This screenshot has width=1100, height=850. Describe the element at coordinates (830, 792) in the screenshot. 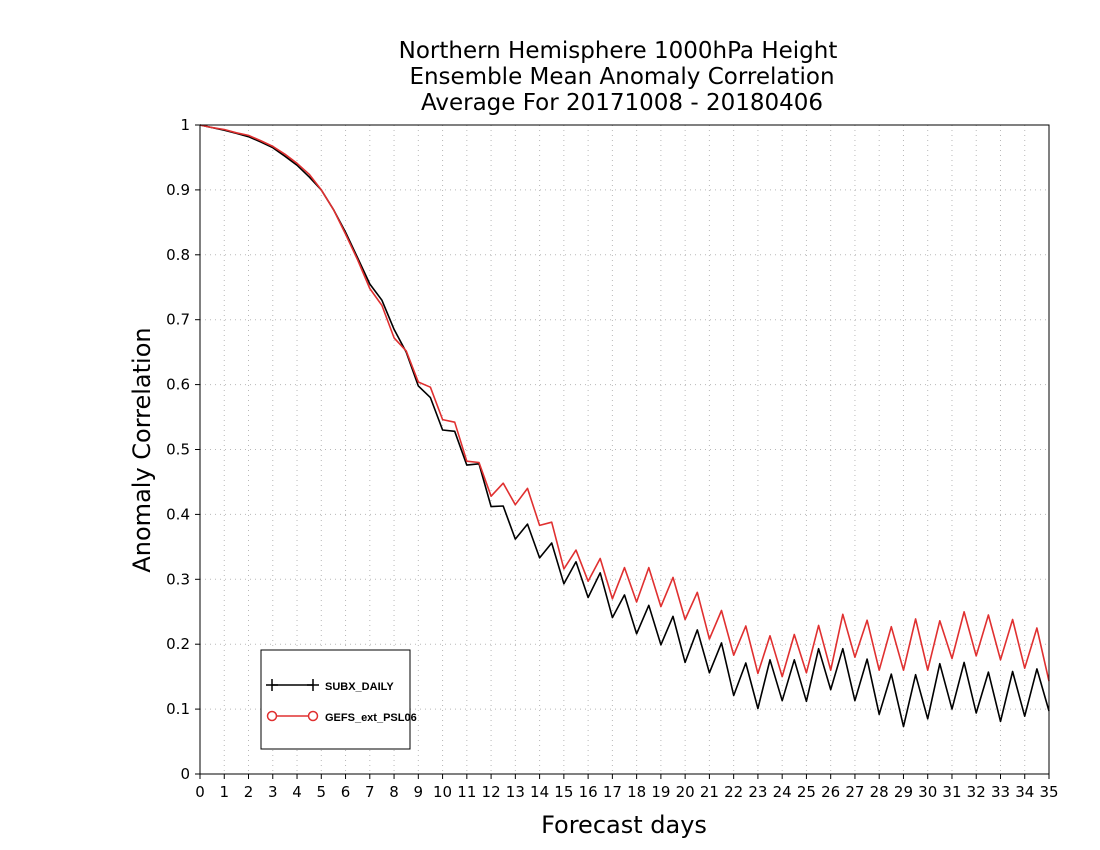

I see `x-tick-label: 26` at that location.